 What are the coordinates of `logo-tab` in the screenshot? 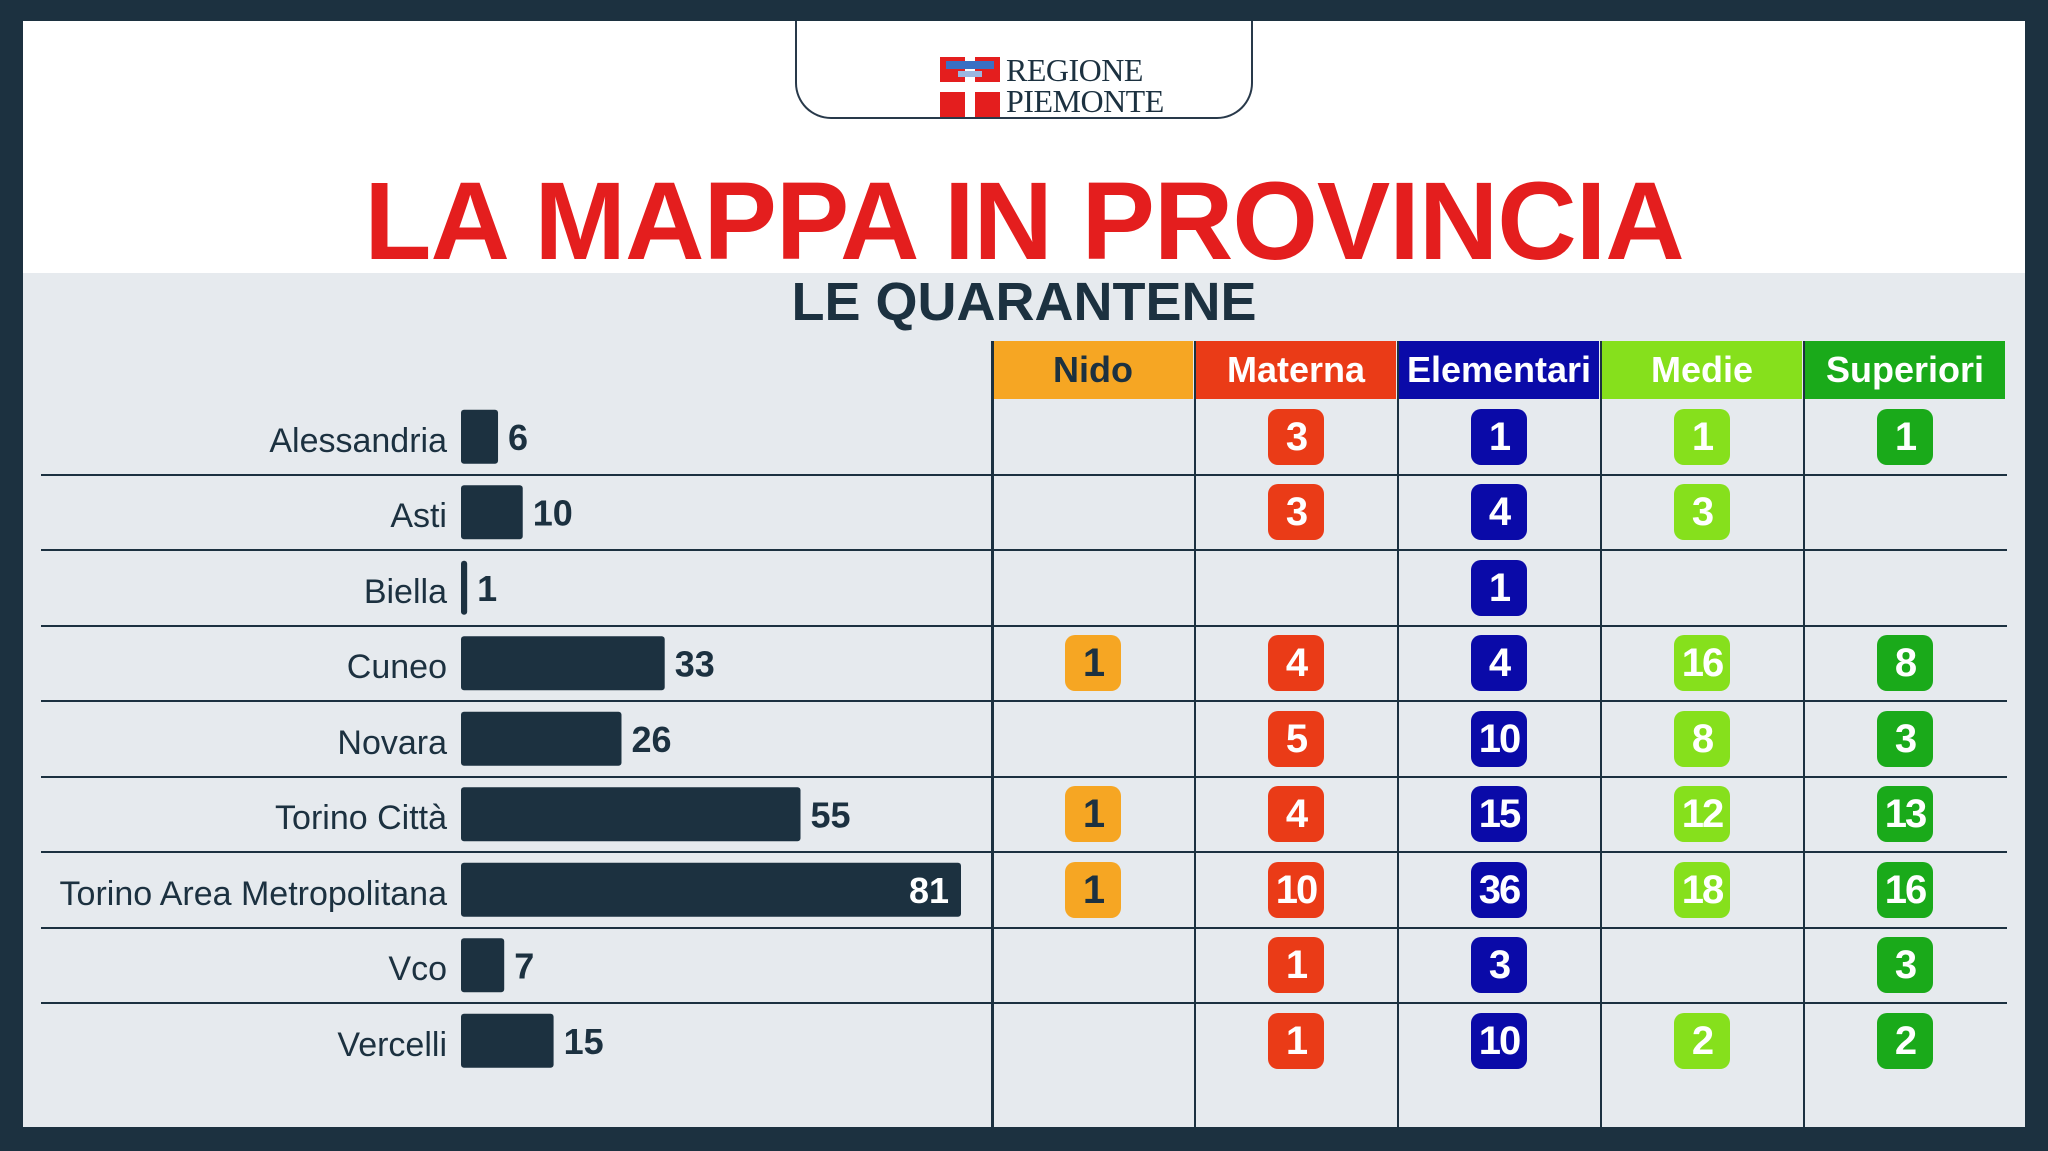 It's located at (1024, 70).